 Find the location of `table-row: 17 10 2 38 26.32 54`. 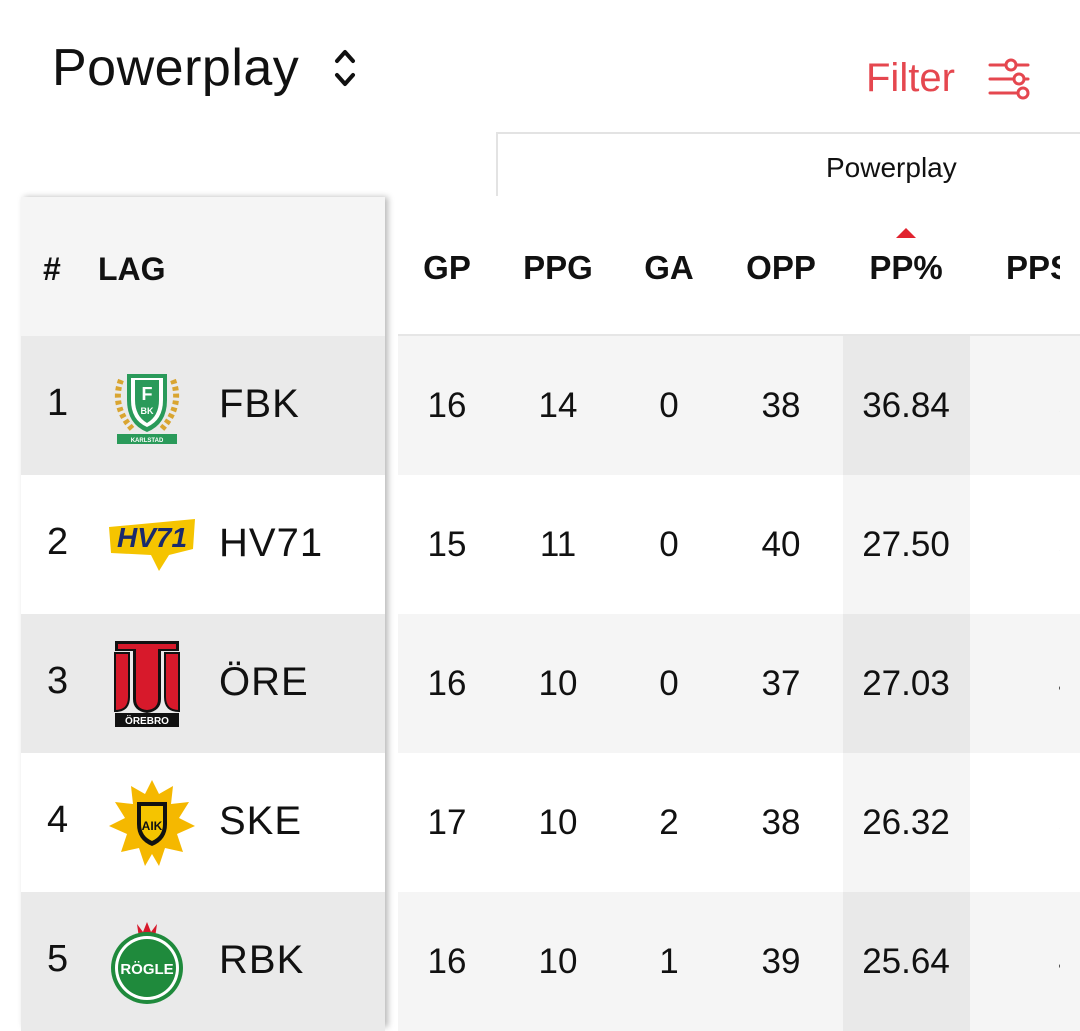

table-row: 17 10 2 38 26.32 54 is located at coordinates (739, 822).